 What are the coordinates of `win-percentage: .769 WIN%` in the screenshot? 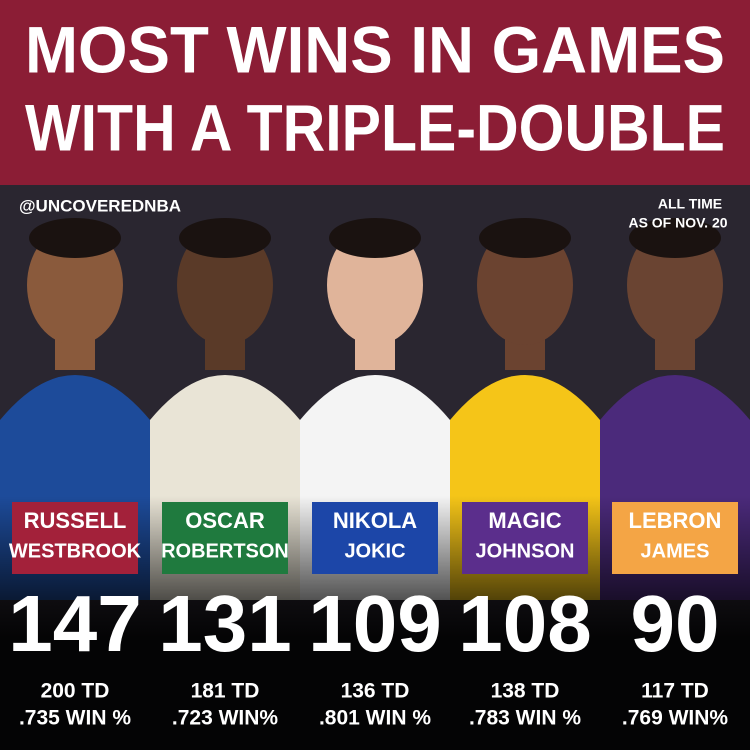 It's located at (675, 718).